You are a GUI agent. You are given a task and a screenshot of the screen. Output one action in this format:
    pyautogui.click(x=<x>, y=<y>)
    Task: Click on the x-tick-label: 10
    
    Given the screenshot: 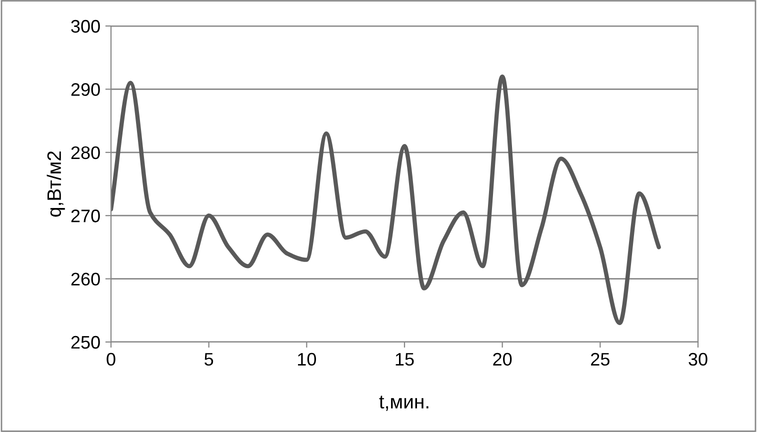 What is the action you would take?
    pyautogui.click(x=307, y=359)
    